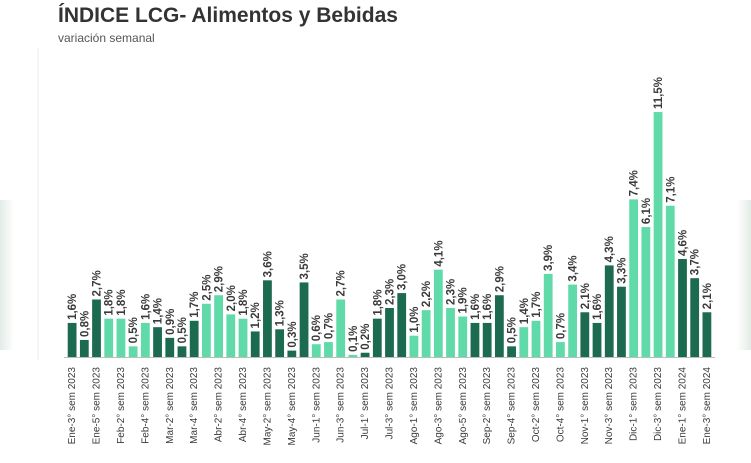  I want to click on x-tick-label: Jun-1° sem 2023, so click(316, 405).